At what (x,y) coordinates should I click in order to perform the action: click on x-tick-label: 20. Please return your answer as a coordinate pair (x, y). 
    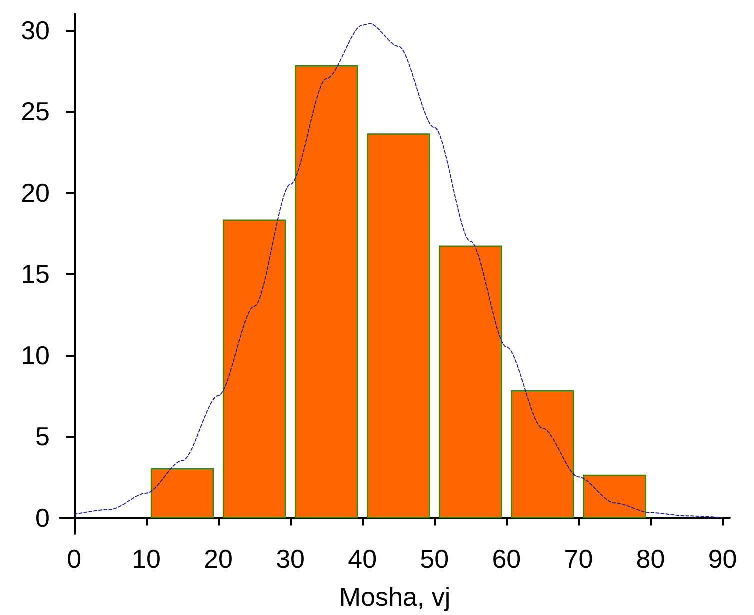
    Looking at the image, I should click on (218, 559).